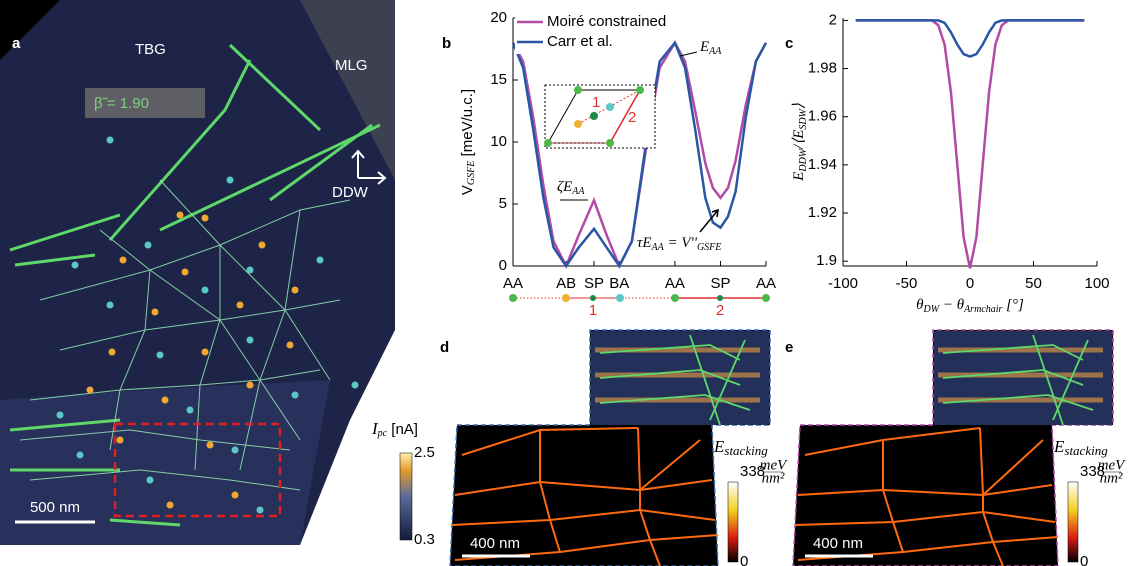 This screenshot has height=566, width=1129. Describe the element at coordinates (688, 54) in the screenshot. I see `annotation-line` at that location.